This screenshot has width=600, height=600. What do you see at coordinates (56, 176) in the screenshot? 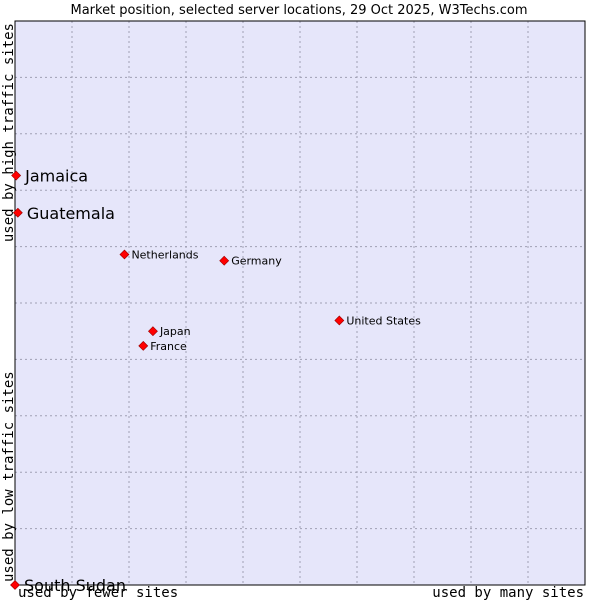
I see `point-label-jamaica: Jamaica` at bounding box center [56, 176].